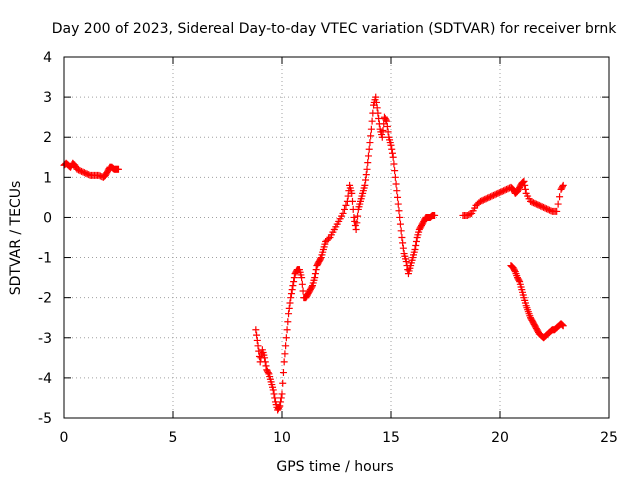 The width and height of the screenshot is (640, 480). What do you see at coordinates (16, 238) in the screenshot?
I see `y-axis-title: SDTVAR / TECUs` at bounding box center [16, 238].